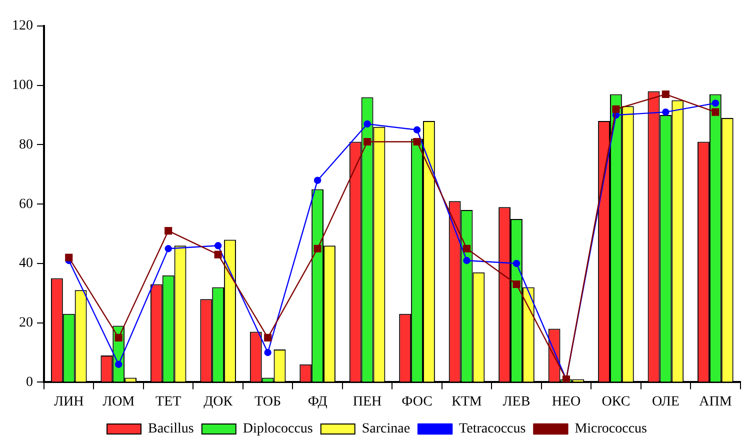 Image resolution: width=746 pixels, height=448 pixels. I want to click on legend-label: Bacillus, so click(171, 429).